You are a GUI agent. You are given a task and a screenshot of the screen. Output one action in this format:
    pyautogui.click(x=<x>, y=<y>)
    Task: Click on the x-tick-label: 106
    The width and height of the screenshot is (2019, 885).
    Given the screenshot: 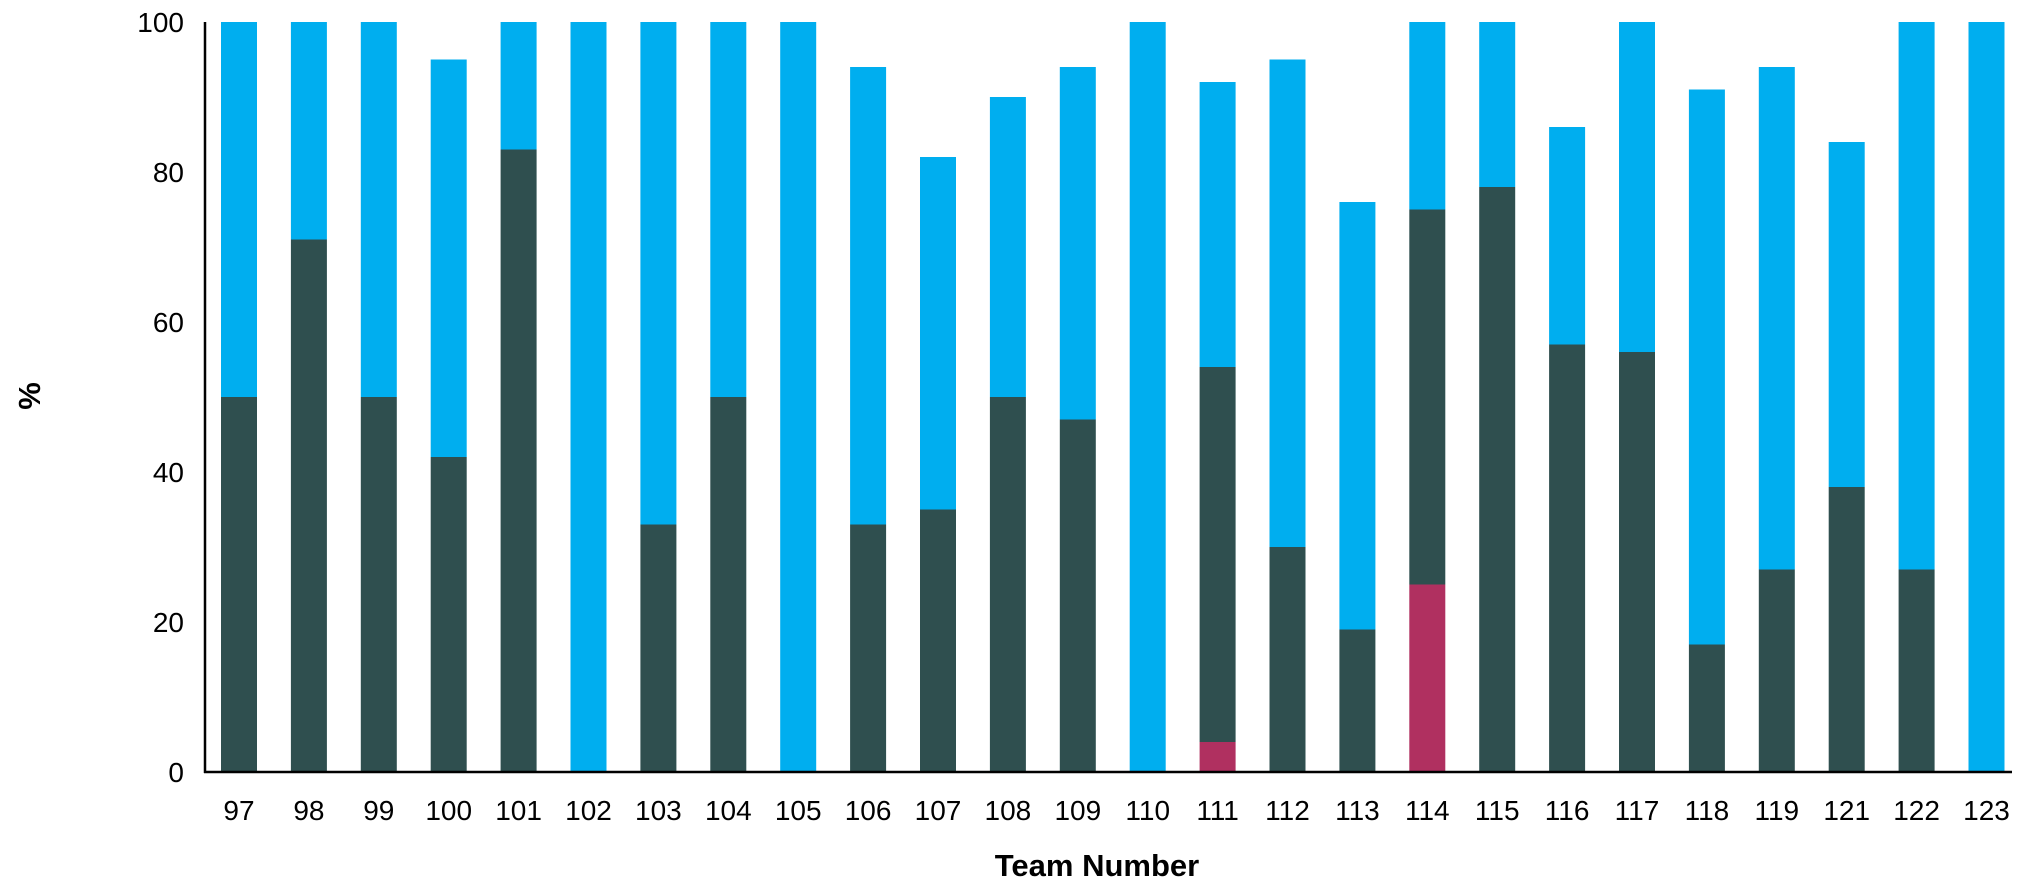 What is the action you would take?
    pyautogui.click(x=868, y=810)
    